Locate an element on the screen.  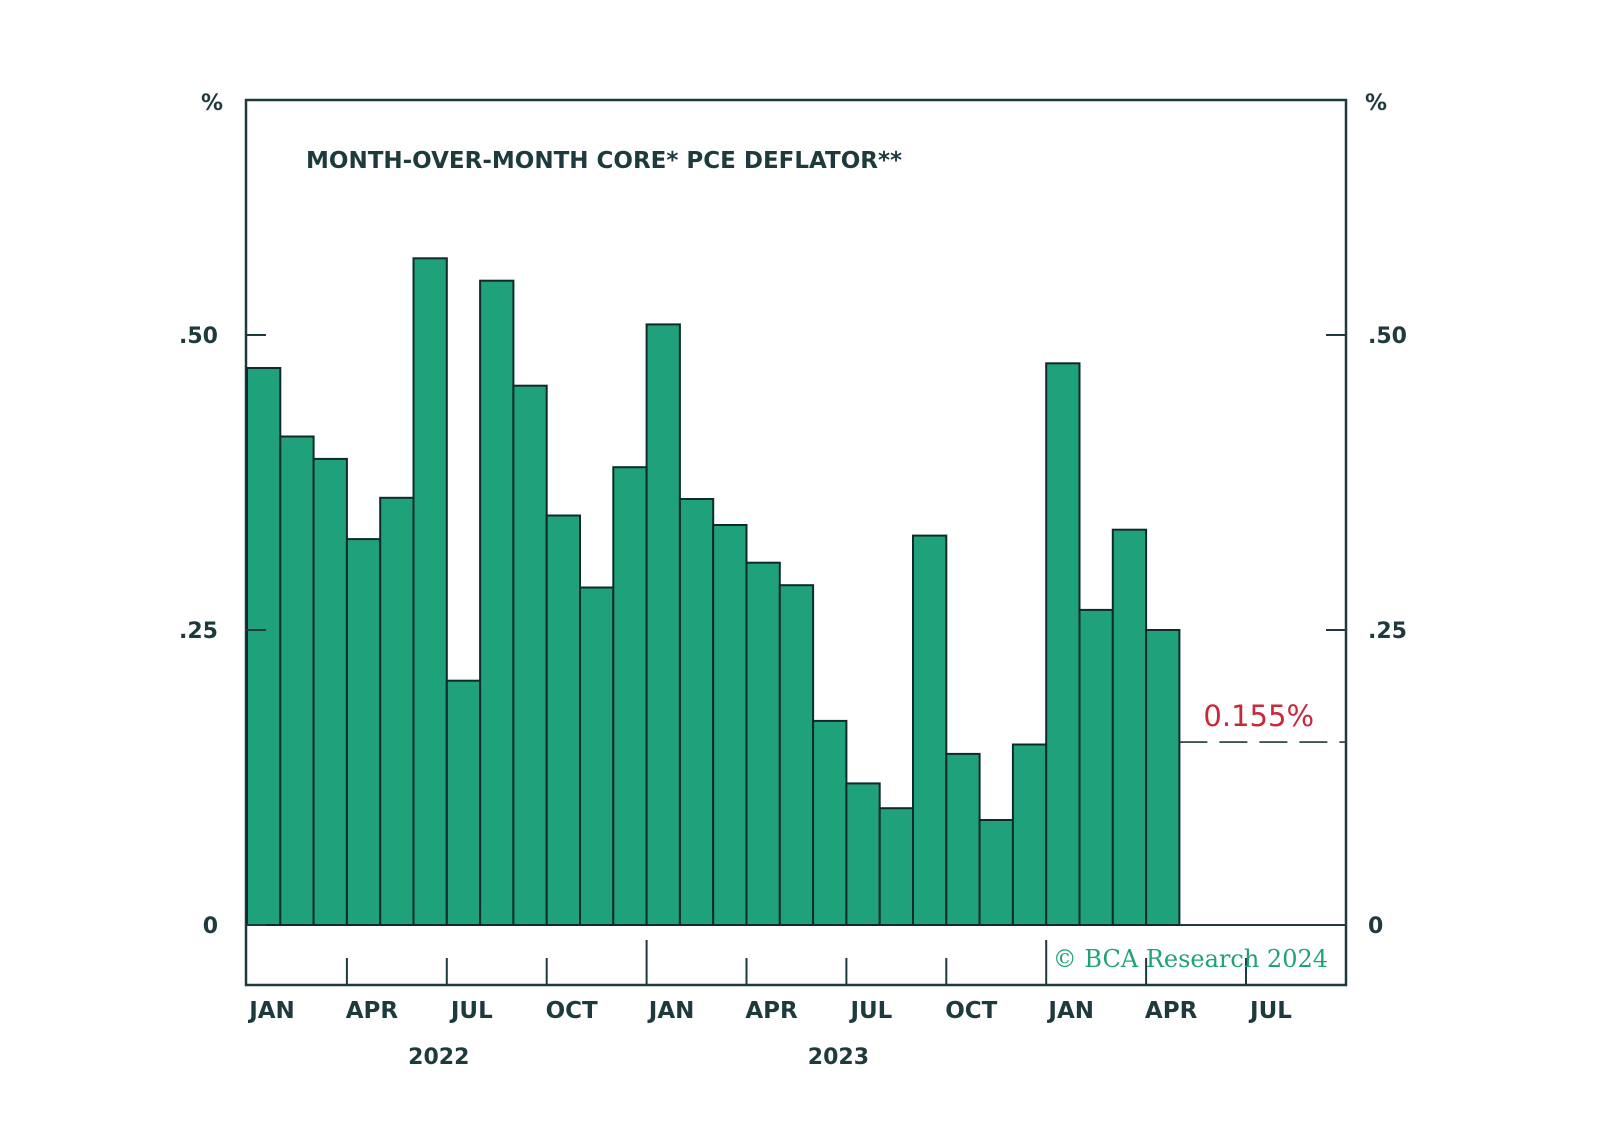
reference-line-group: 0.155% is located at coordinates (1262, 721).